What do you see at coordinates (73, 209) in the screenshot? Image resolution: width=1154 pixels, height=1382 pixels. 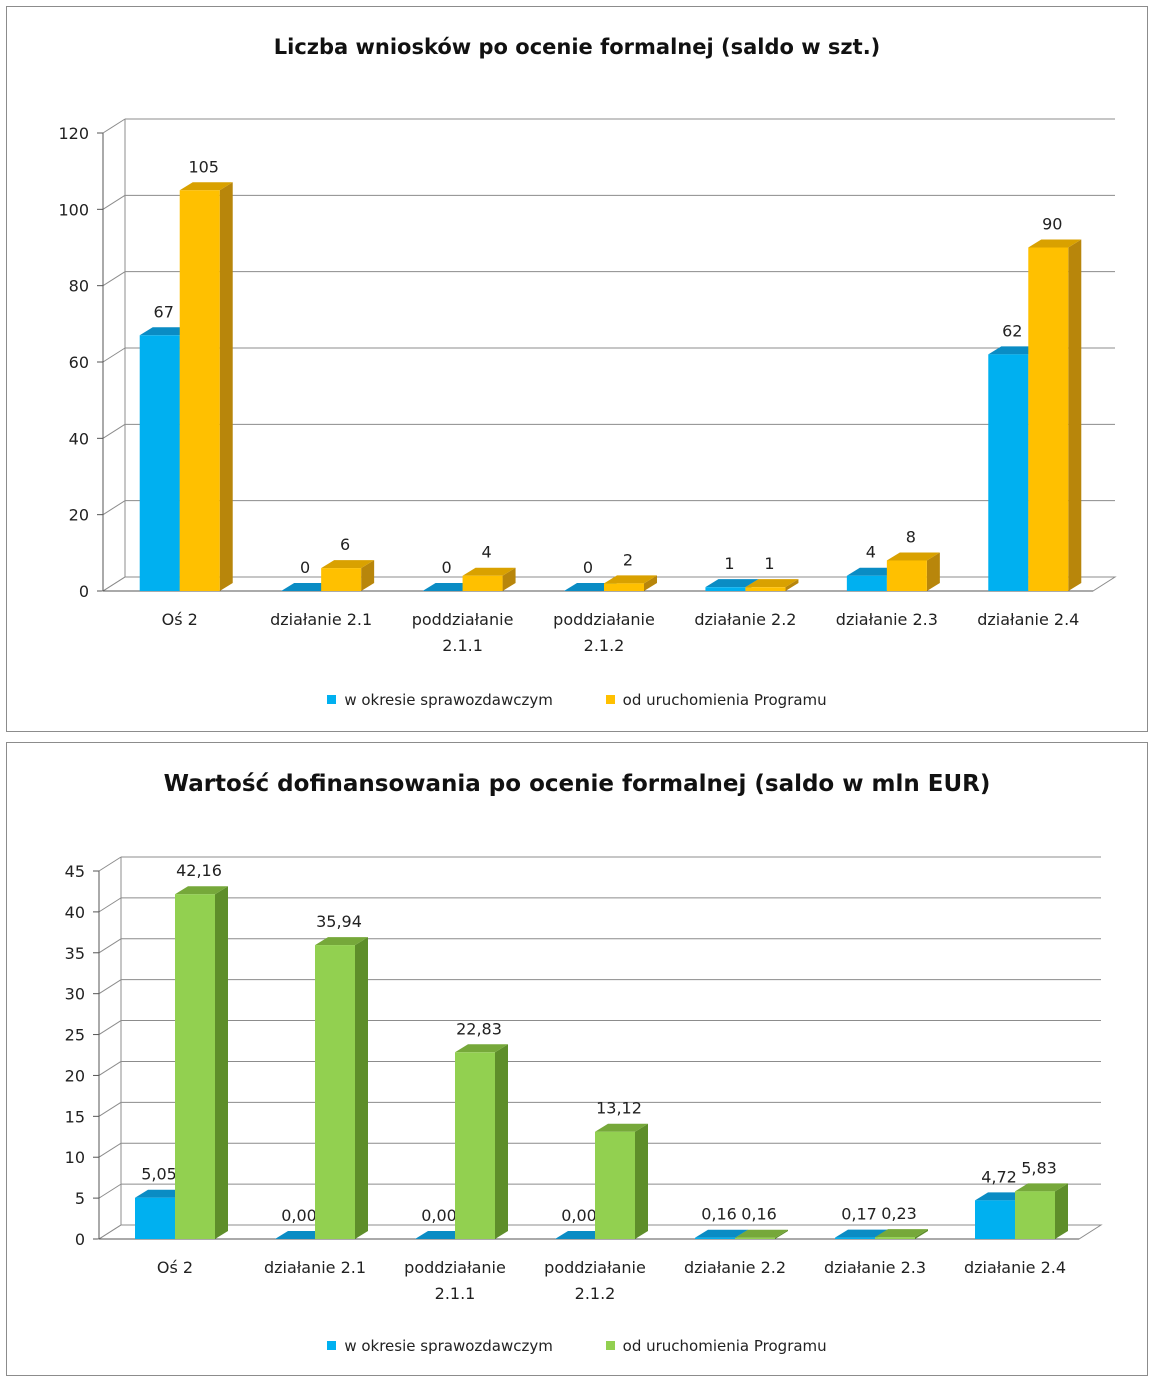 I see `y-tick-label: 100` at bounding box center [73, 209].